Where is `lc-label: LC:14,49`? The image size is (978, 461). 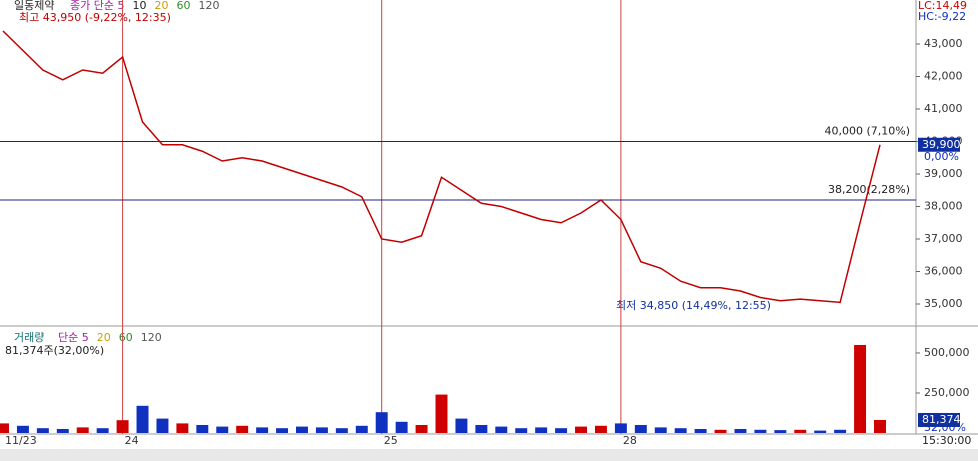 lc-label: LC:14,49 is located at coordinates (942, 6).